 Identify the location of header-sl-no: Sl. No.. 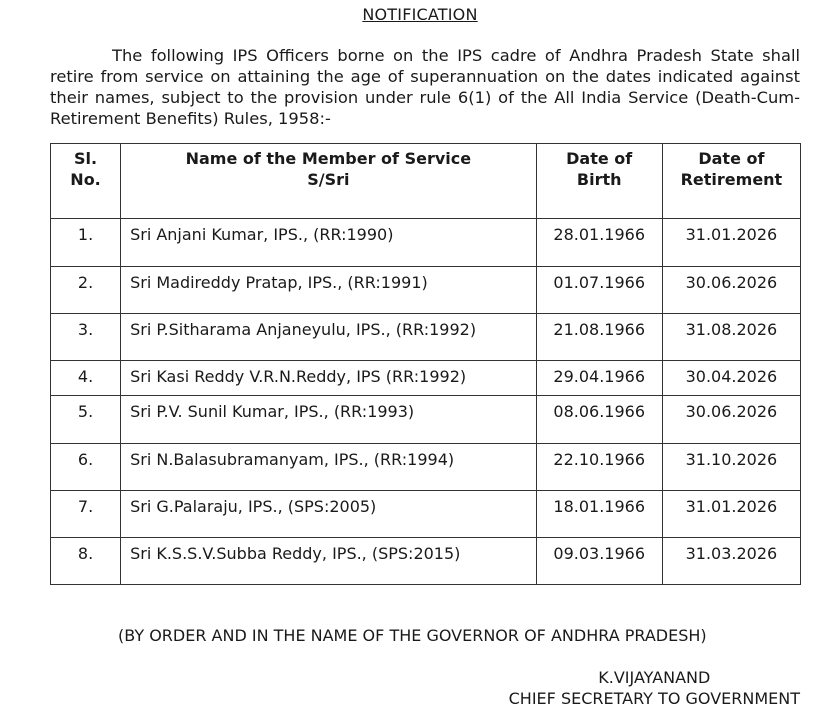
(85, 181).